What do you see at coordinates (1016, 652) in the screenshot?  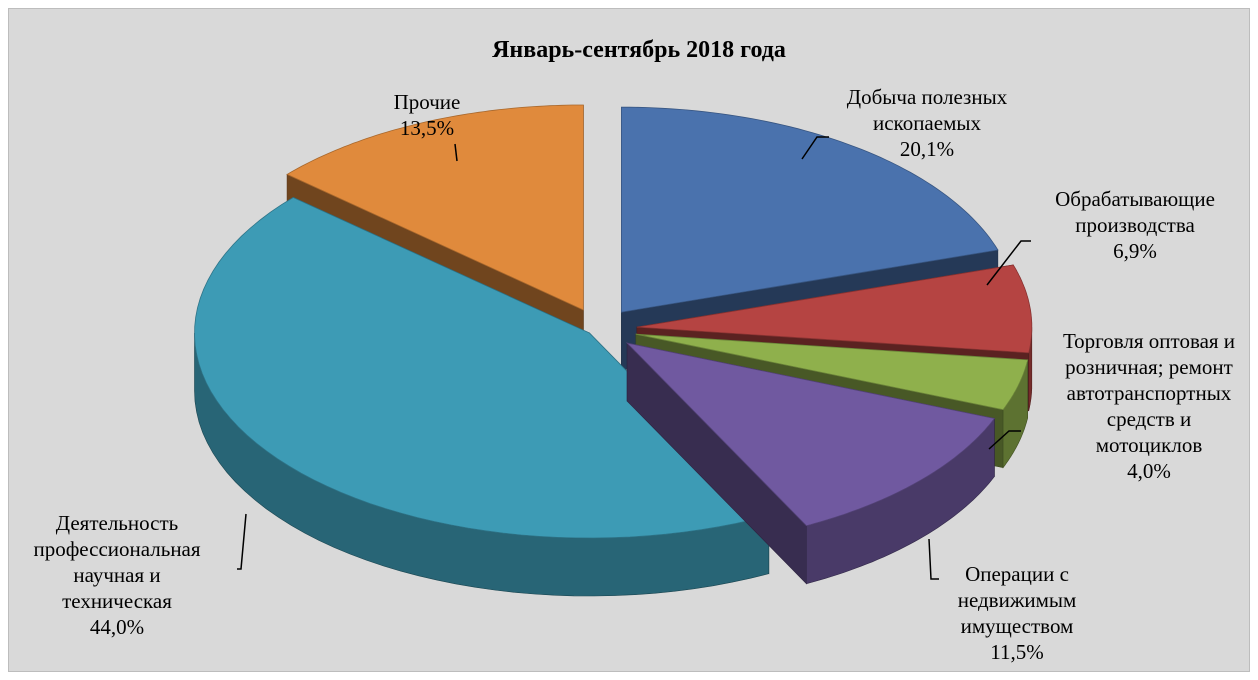 I see `slice-value-real-estate: 11,5%` at bounding box center [1016, 652].